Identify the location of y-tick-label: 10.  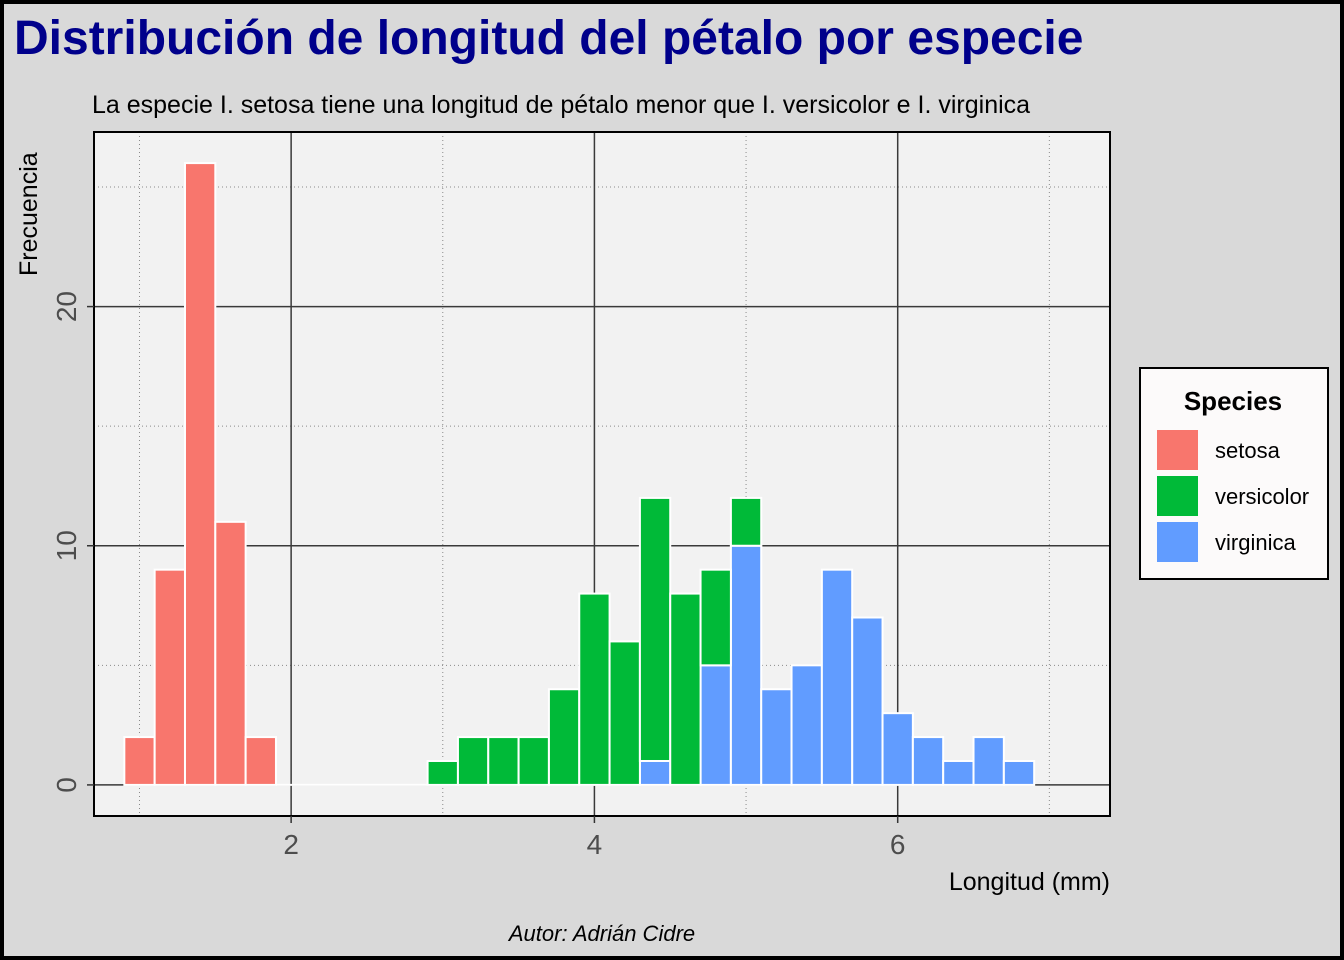
(66, 545).